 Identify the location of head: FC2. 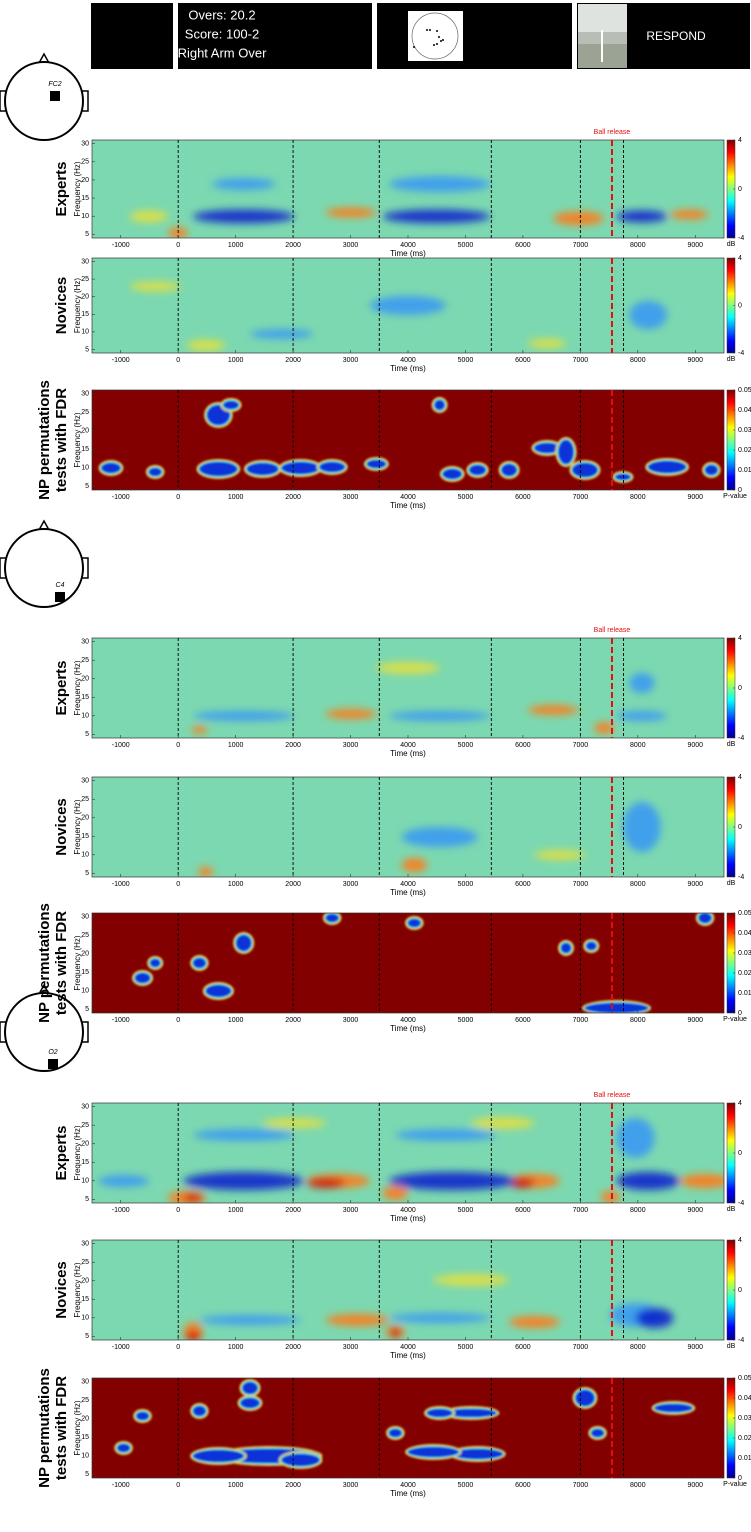
(44, 96).